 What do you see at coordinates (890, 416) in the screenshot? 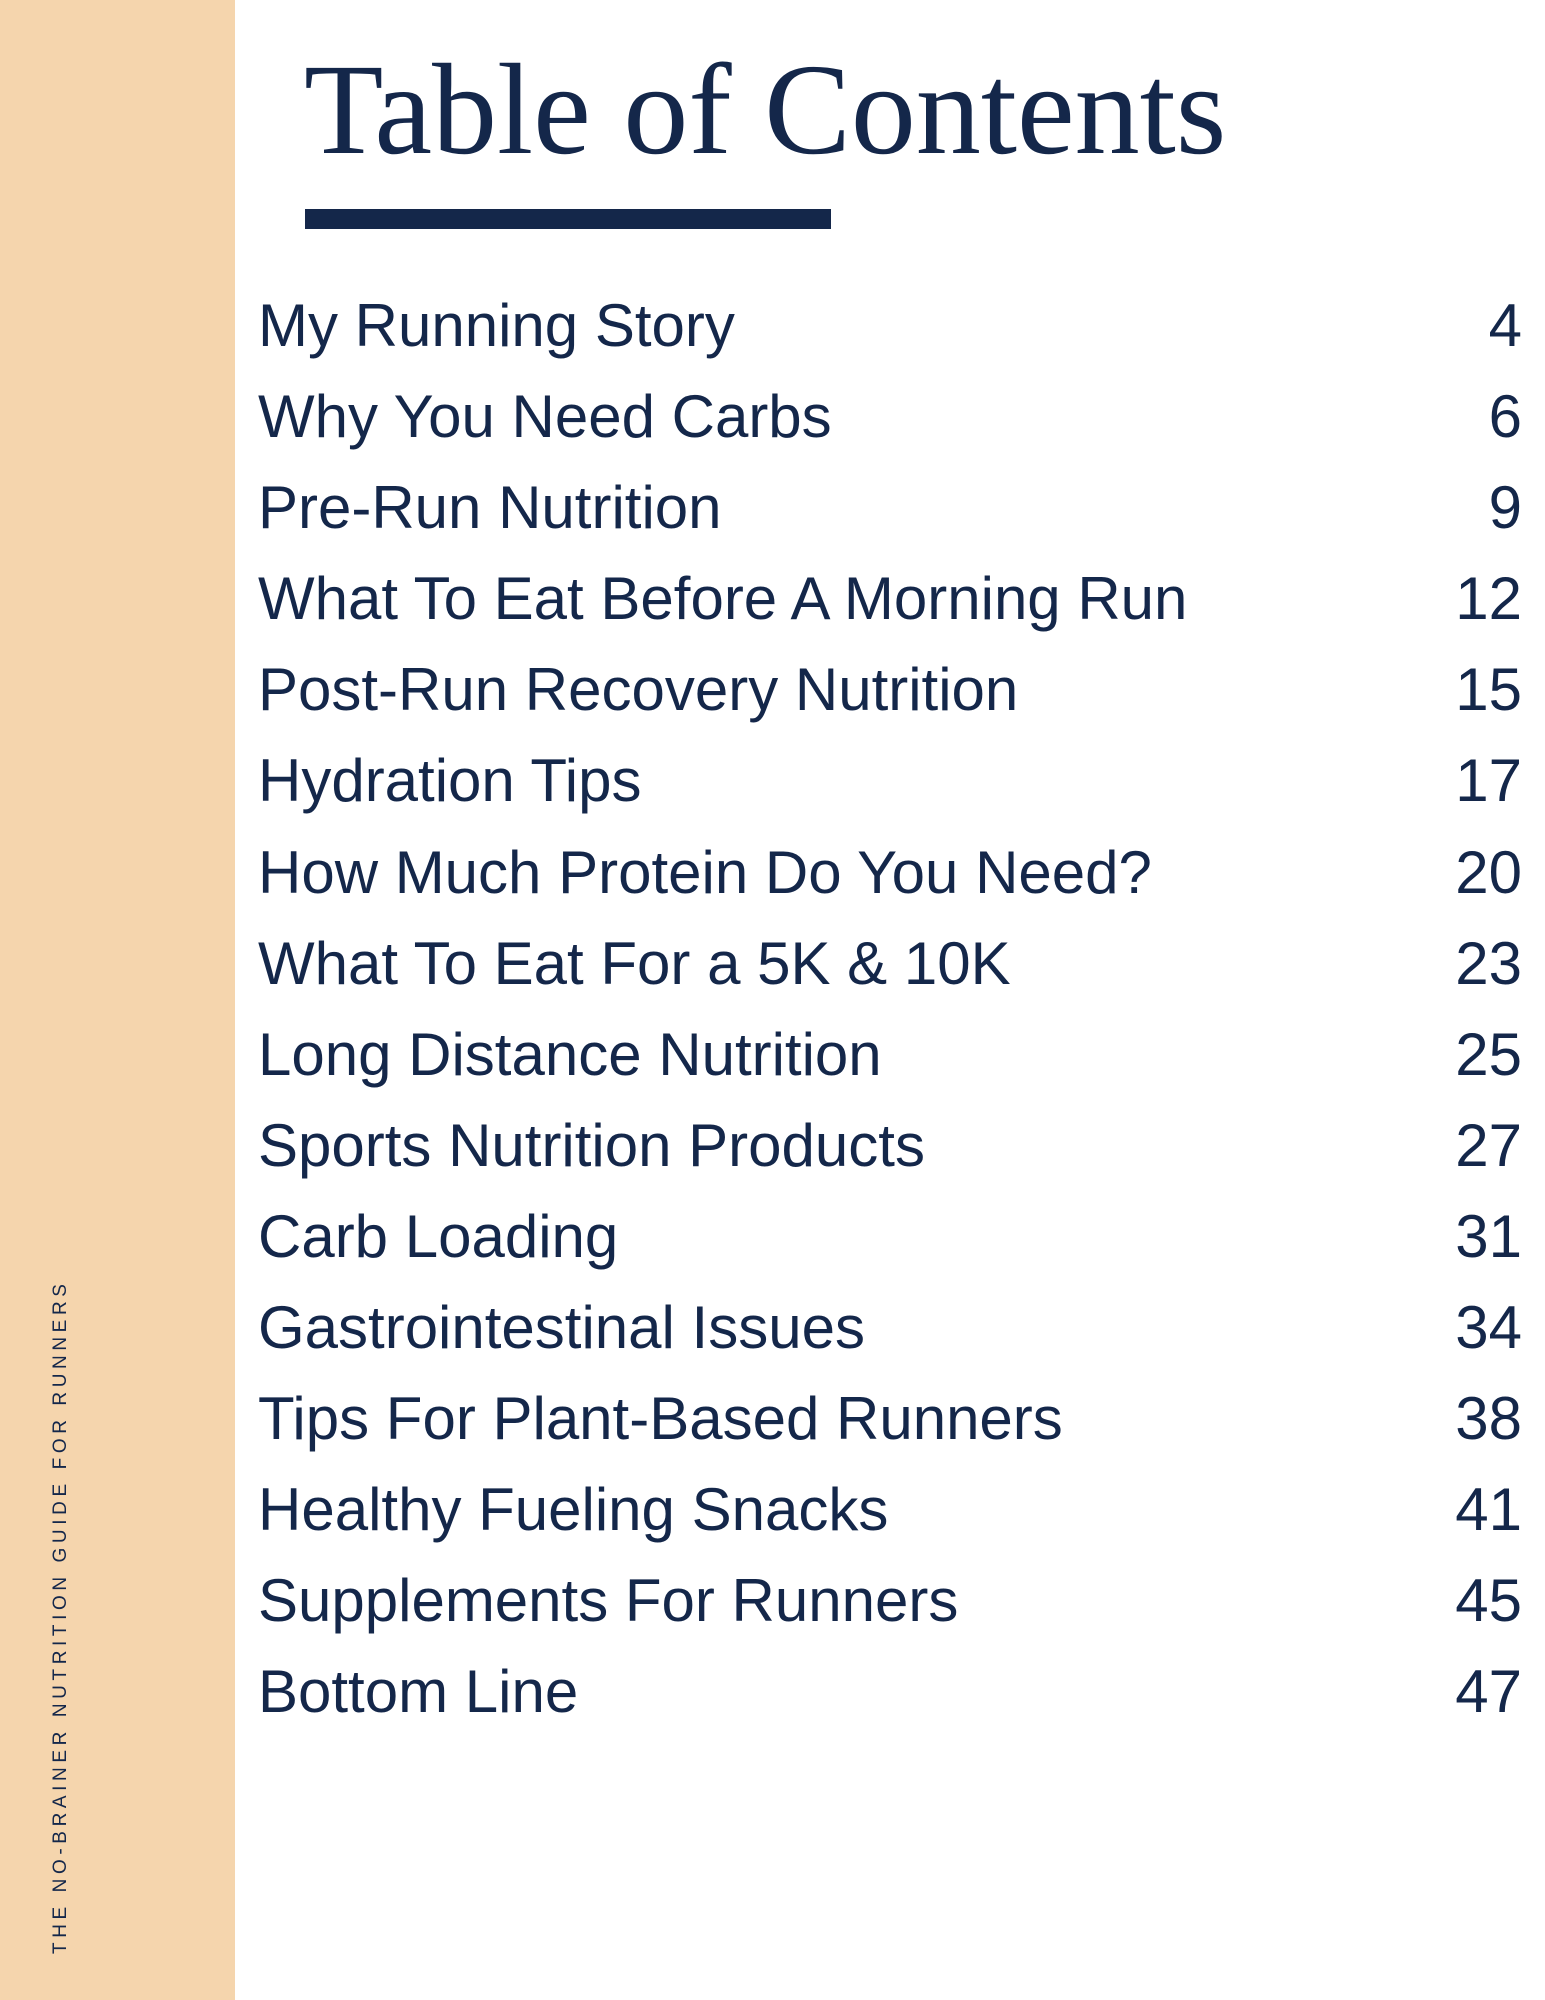
I see `toc-entry: Why You Need Carbs 6` at bounding box center [890, 416].